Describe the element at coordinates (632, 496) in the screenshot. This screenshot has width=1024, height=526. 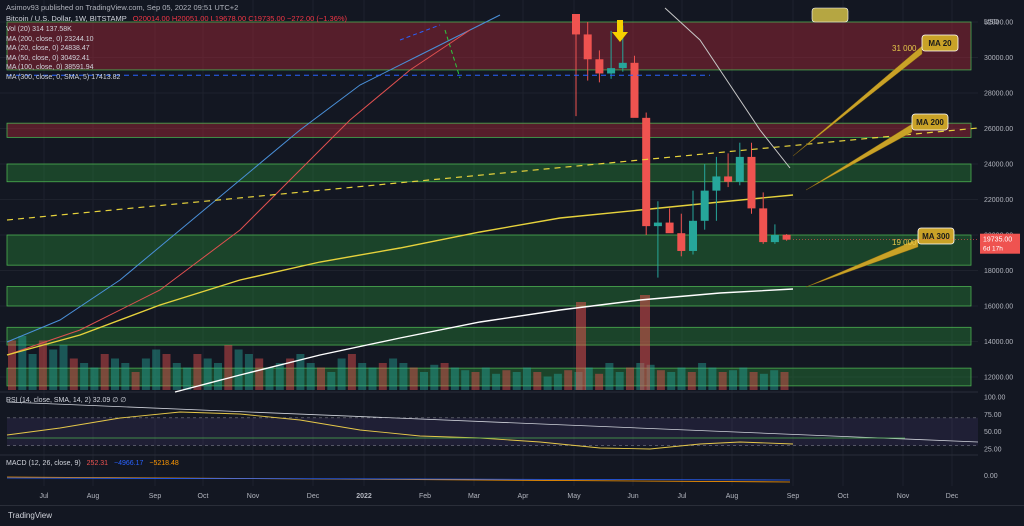
I see `time-tick-label: Jun` at that location.